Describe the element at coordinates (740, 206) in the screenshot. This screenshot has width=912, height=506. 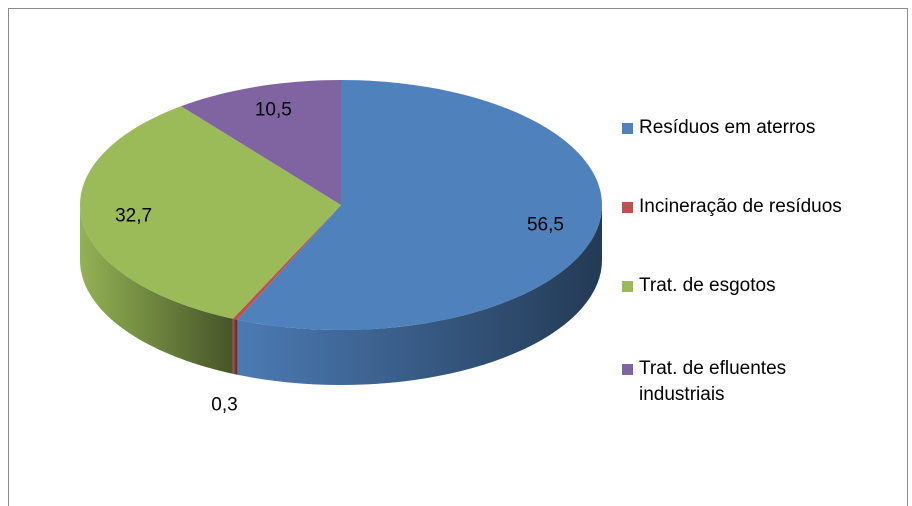
I see `legend-label: Incineração de resíduos` at that location.